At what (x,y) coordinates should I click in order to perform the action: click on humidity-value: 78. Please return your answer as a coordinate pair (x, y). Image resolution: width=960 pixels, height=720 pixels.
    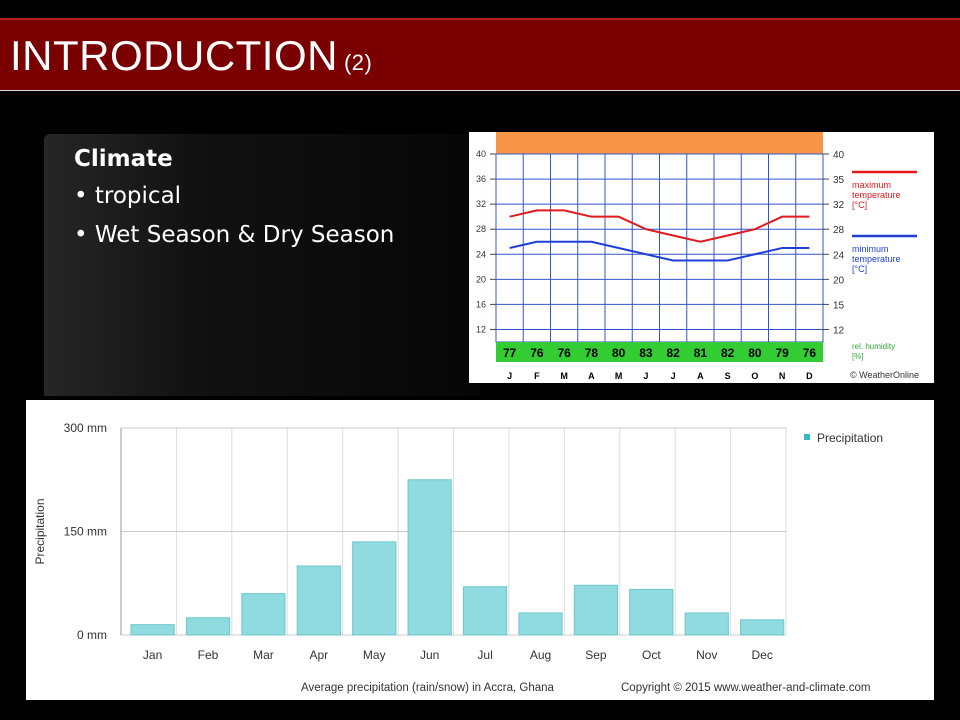
    Looking at the image, I should click on (592, 353).